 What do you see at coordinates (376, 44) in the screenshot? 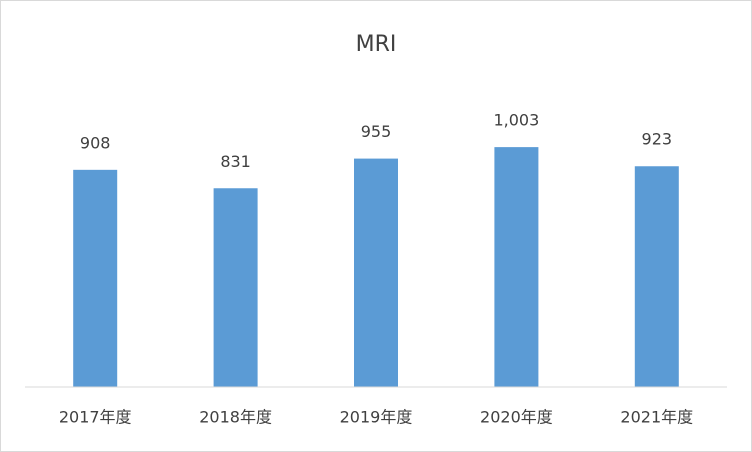
I see `chart-title: MRI` at bounding box center [376, 44].